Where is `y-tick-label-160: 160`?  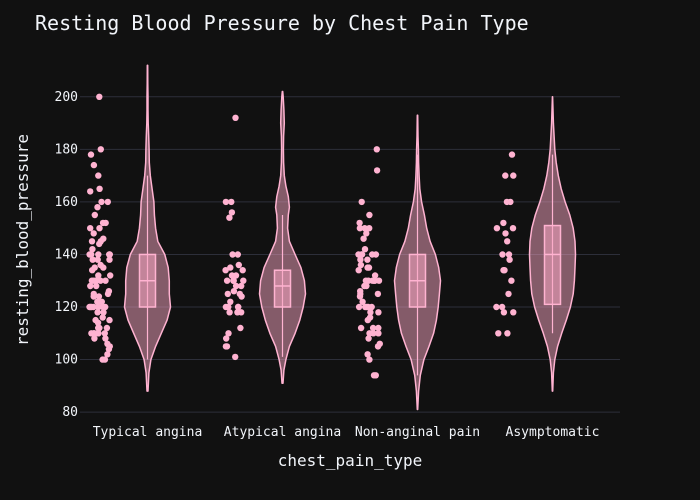 y-tick-label-160: 160 is located at coordinates (66, 202).